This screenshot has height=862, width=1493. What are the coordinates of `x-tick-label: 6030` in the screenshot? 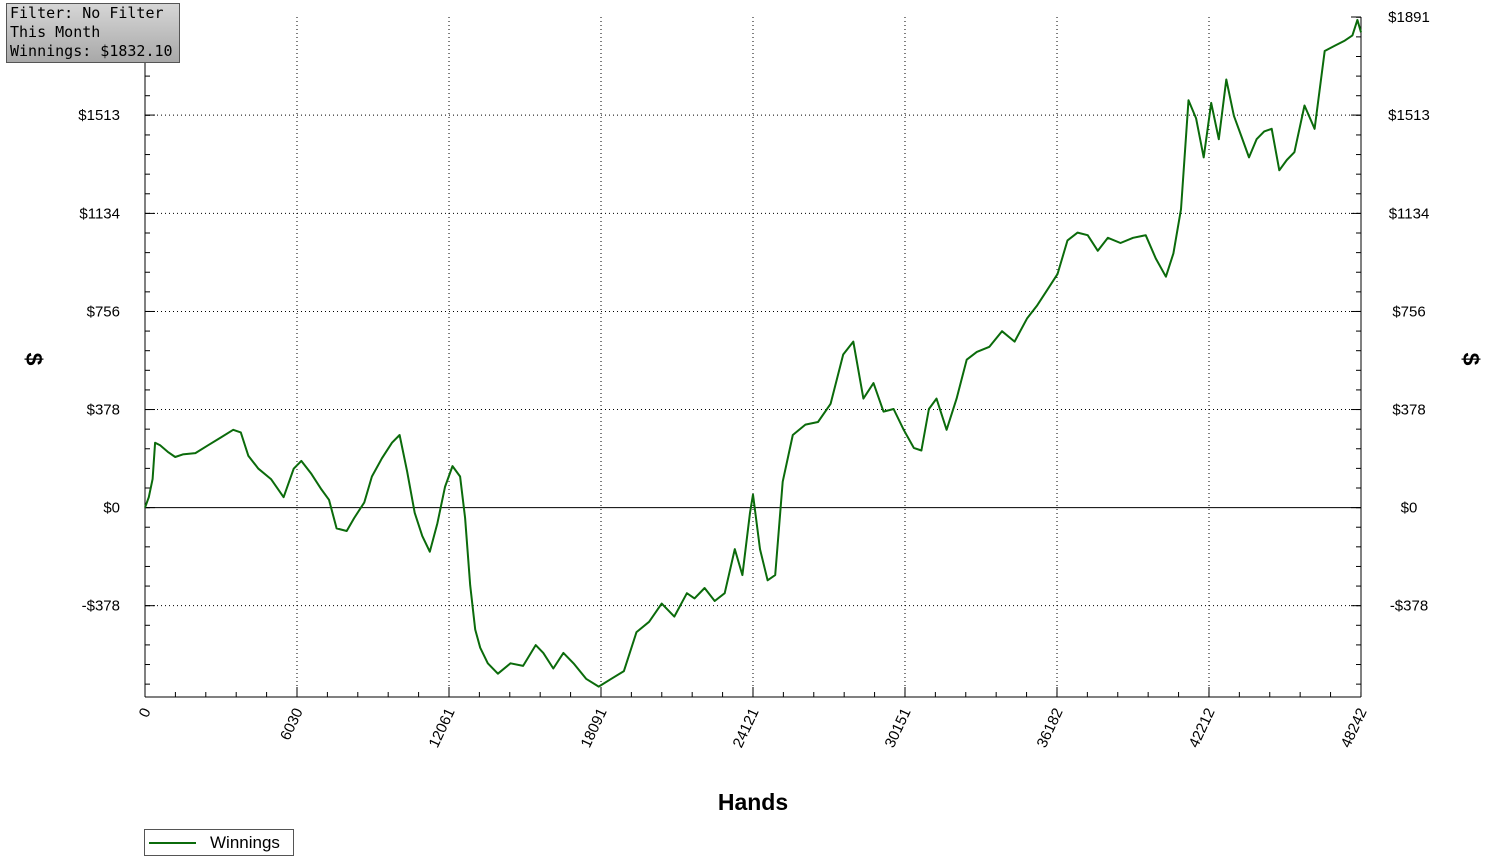 It's located at (292, 724).